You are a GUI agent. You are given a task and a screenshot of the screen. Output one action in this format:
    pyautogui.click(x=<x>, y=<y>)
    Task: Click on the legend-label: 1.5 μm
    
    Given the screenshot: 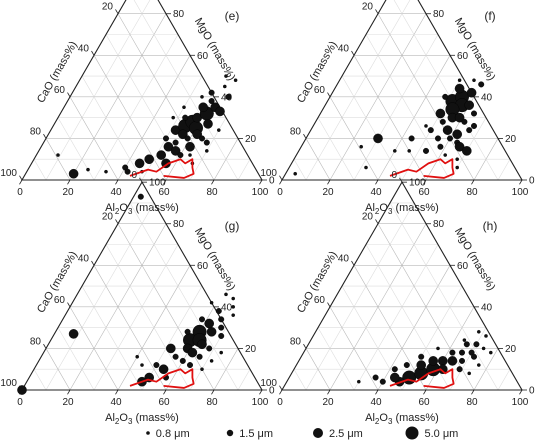 What is the action you would take?
    pyautogui.click(x=256, y=434)
    